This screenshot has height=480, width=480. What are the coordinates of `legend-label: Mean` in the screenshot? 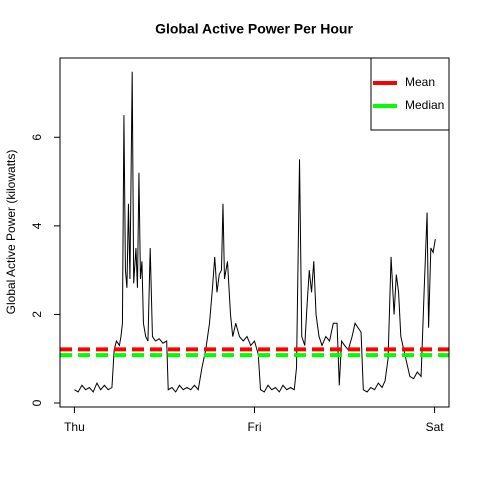 It's located at (420, 82).